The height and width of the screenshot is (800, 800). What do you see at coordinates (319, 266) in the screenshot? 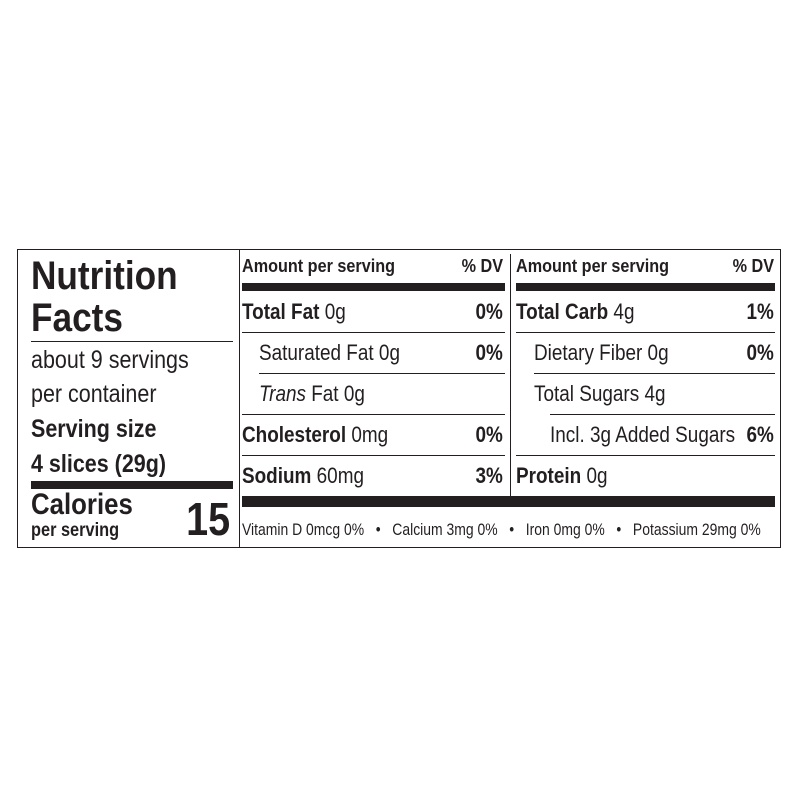
I see `left-header-amount: Amount per serving` at bounding box center [319, 266].